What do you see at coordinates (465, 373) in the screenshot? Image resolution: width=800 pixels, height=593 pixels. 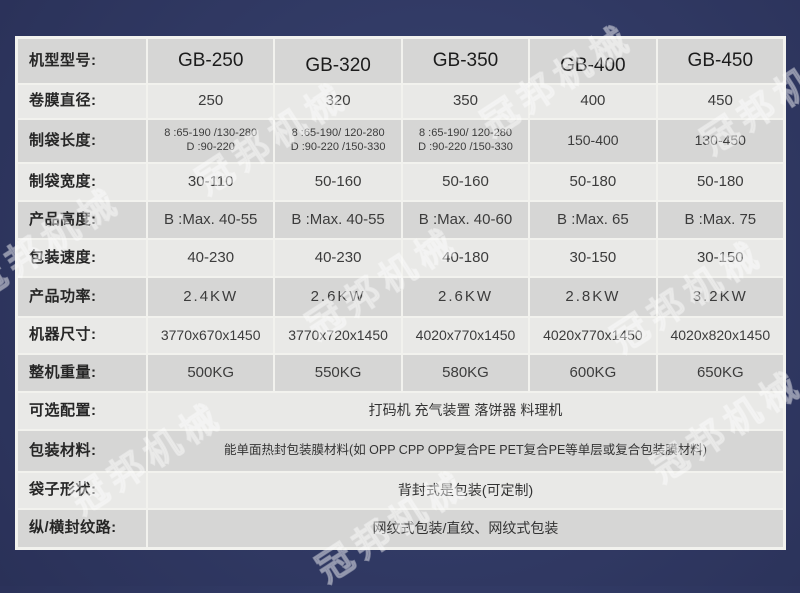 I see `spec-value: 580KG` at bounding box center [465, 373].